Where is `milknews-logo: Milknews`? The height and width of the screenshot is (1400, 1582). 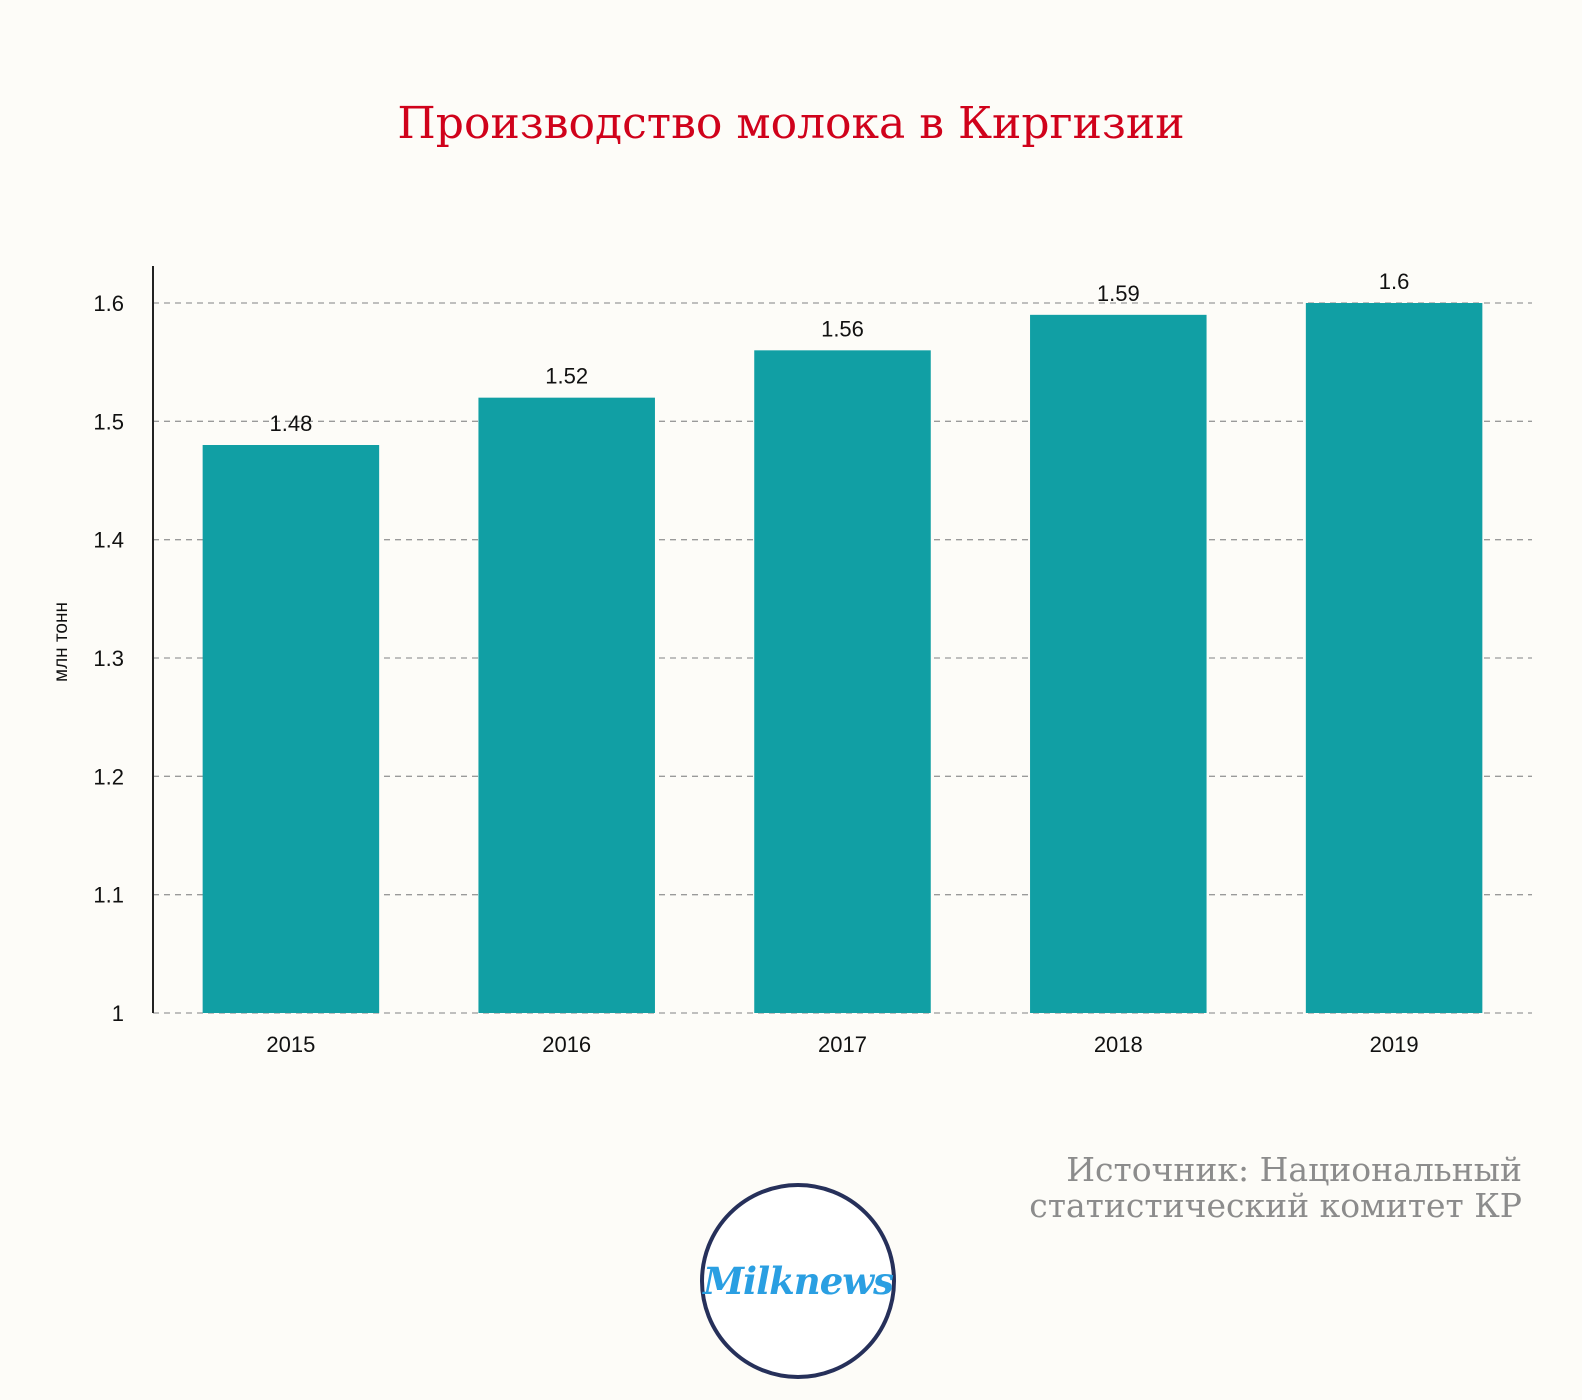
milknews-logo: Milknews is located at coordinates (798, 1281).